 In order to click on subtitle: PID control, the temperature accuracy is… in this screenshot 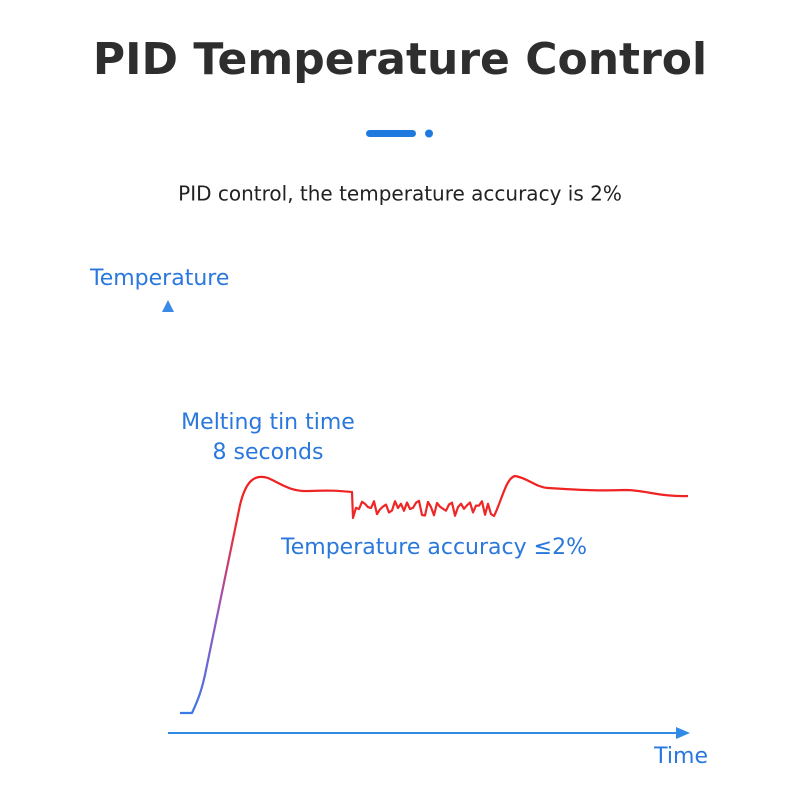, I will do `click(400, 194)`.